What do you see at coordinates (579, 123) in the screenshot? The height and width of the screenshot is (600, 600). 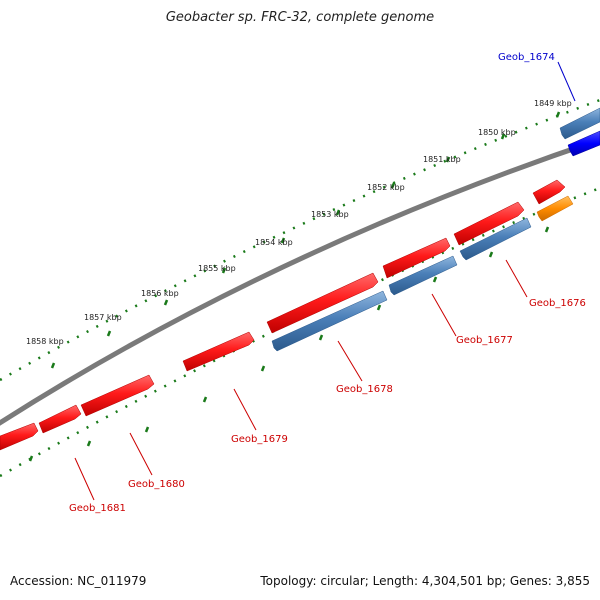 I see `gene-feature-geob-1674-upper` at bounding box center [579, 123].